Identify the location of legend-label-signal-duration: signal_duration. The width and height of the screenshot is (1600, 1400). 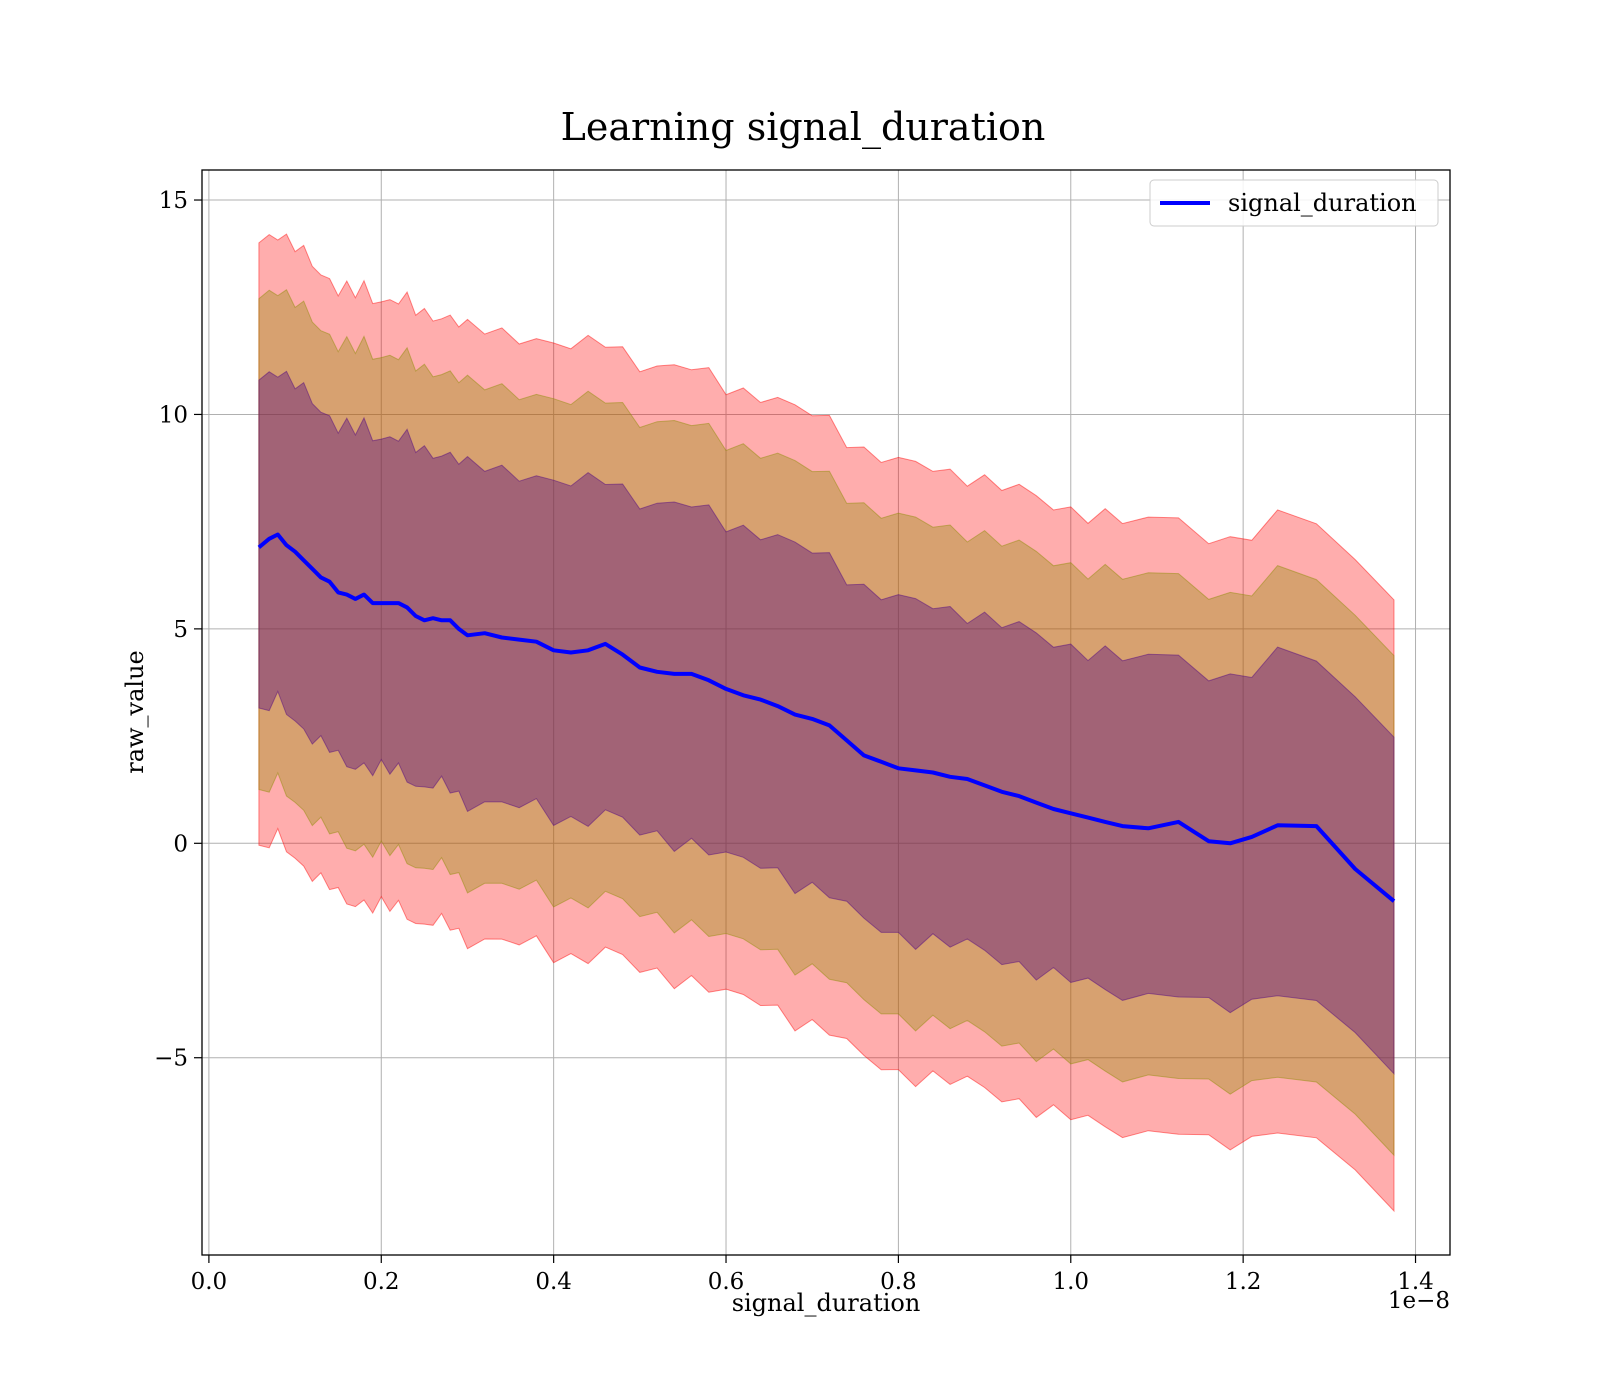
(1322, 203).